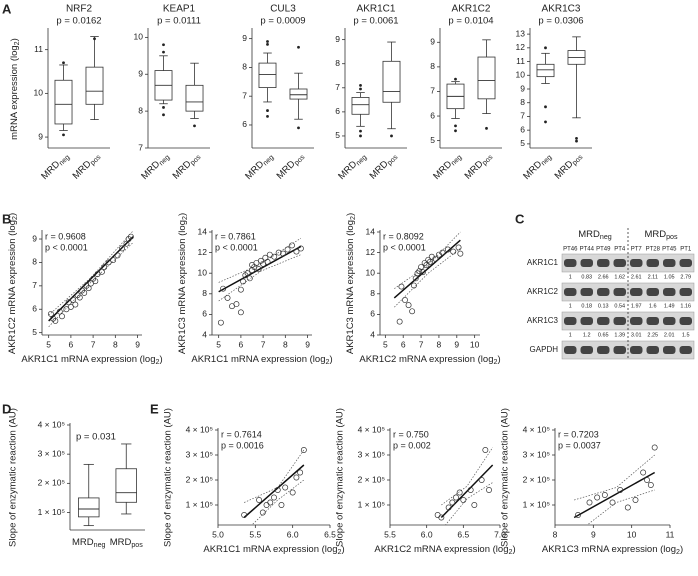  I want to click on annotation: r = 0.7614, so click(241, 434).